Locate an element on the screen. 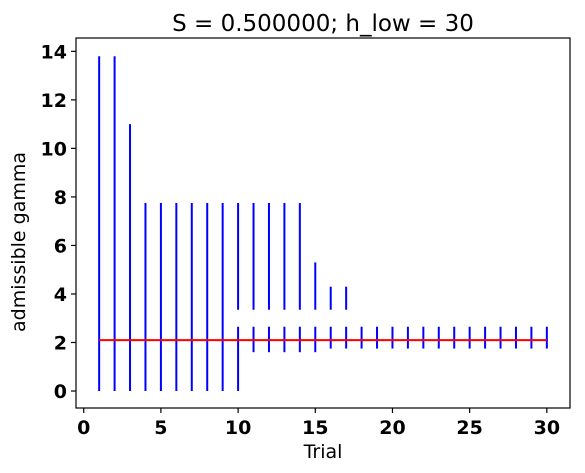  y-tick-label-4: 4 is located at coordinates (60, 295).